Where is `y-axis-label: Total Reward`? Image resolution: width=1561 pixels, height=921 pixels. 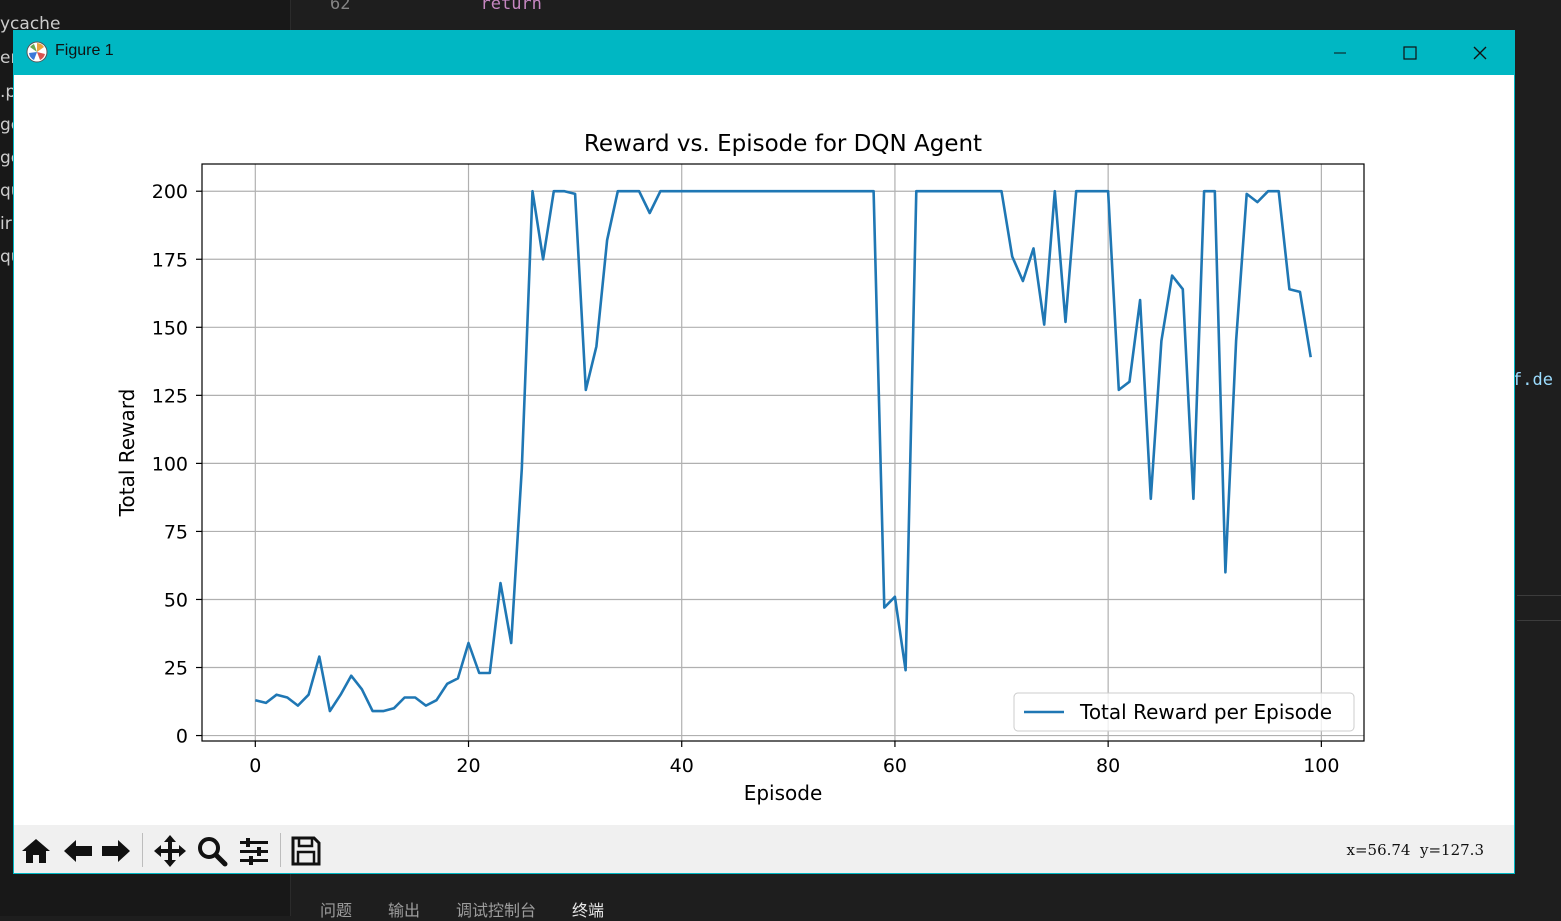
y-axis-label: Total Reward is located at coordinates (127, 453).